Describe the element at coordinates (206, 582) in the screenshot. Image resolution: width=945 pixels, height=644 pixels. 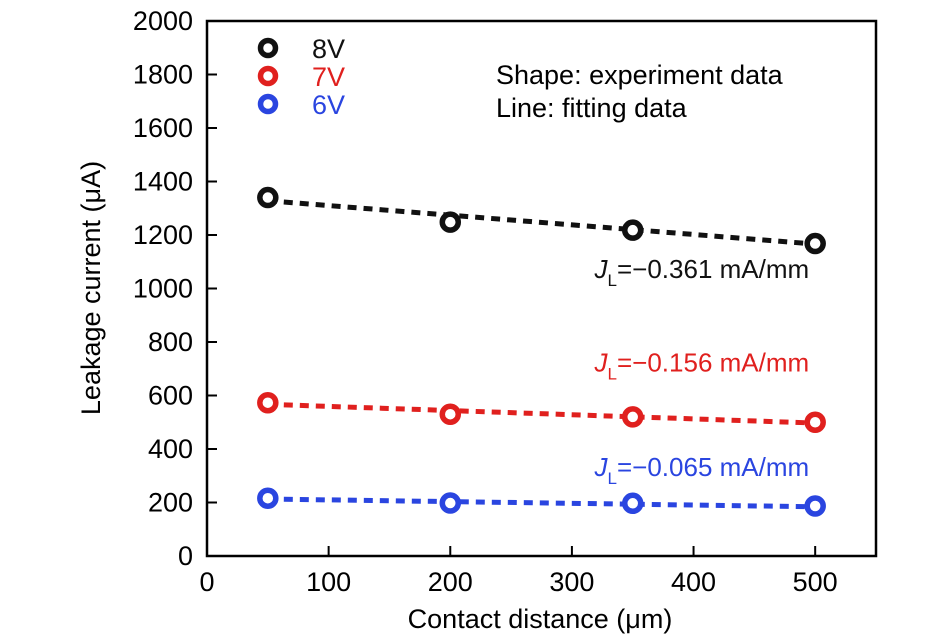
I see `x-tick-label: 0` at that location.